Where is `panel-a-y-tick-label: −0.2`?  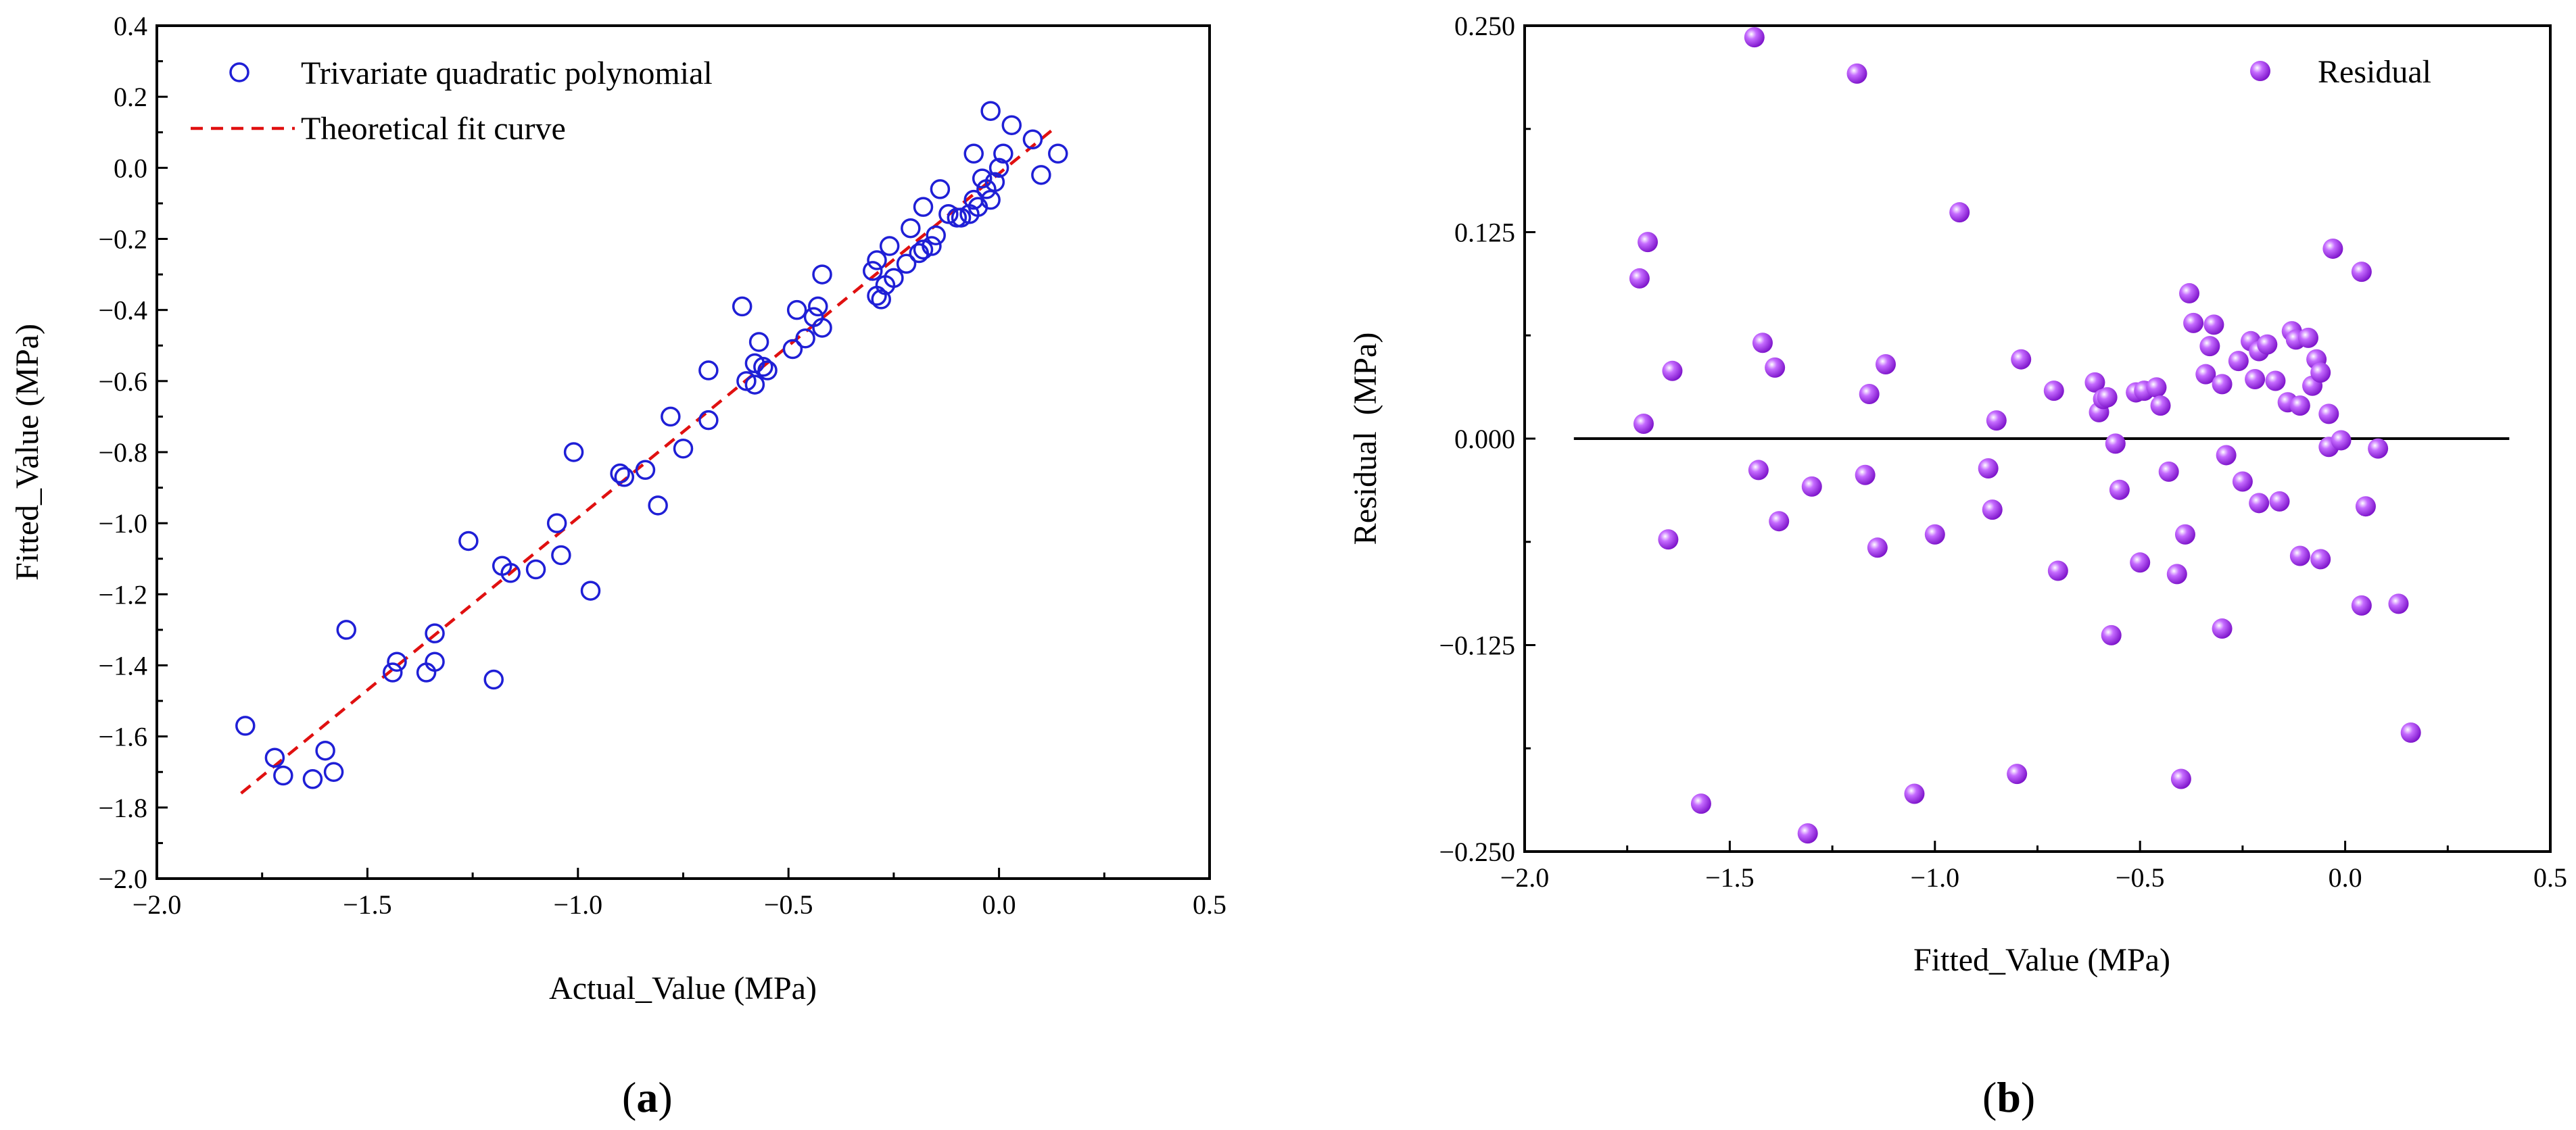
panel-a-y-tick-label: −0.2 is located at coordinates (122, 240).